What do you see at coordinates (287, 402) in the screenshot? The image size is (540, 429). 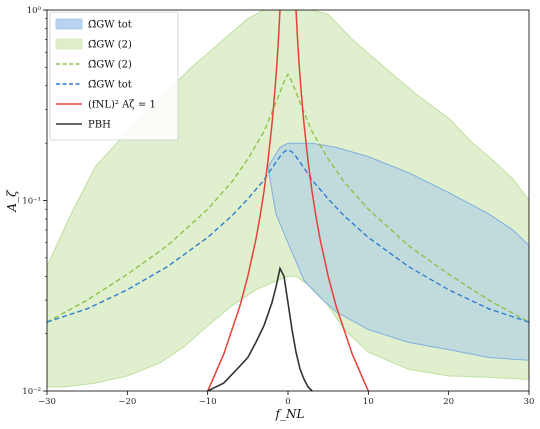 I see `x-tick-label: 0` at bounding box center [287, 402].